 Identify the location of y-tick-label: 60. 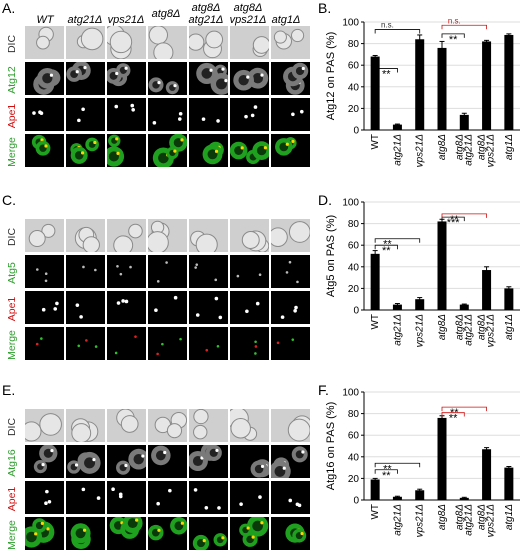
(354, 66).